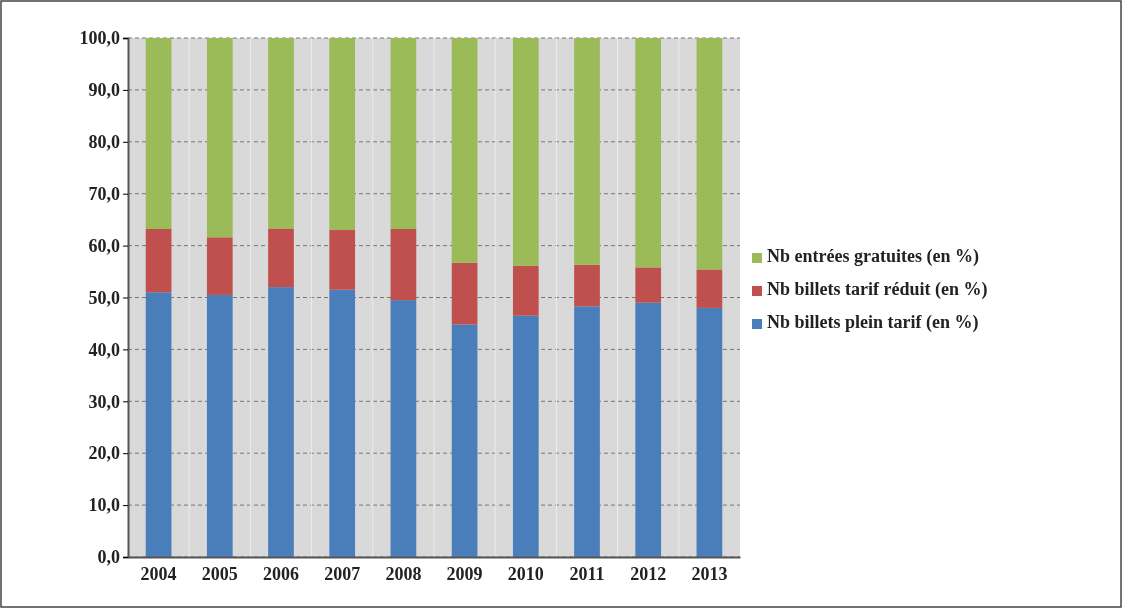  Describe the element at coordinates (104, 193) in the screenshot. I see `y-tick-label: 70,0` at that location.